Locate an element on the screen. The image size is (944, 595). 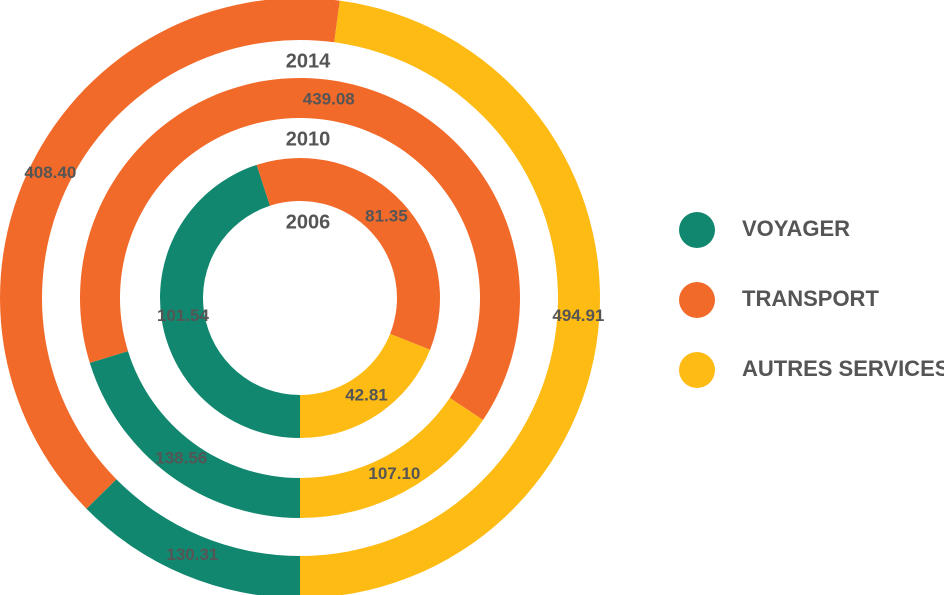
value-label: 107.10 is located at coordinates (394, 473).